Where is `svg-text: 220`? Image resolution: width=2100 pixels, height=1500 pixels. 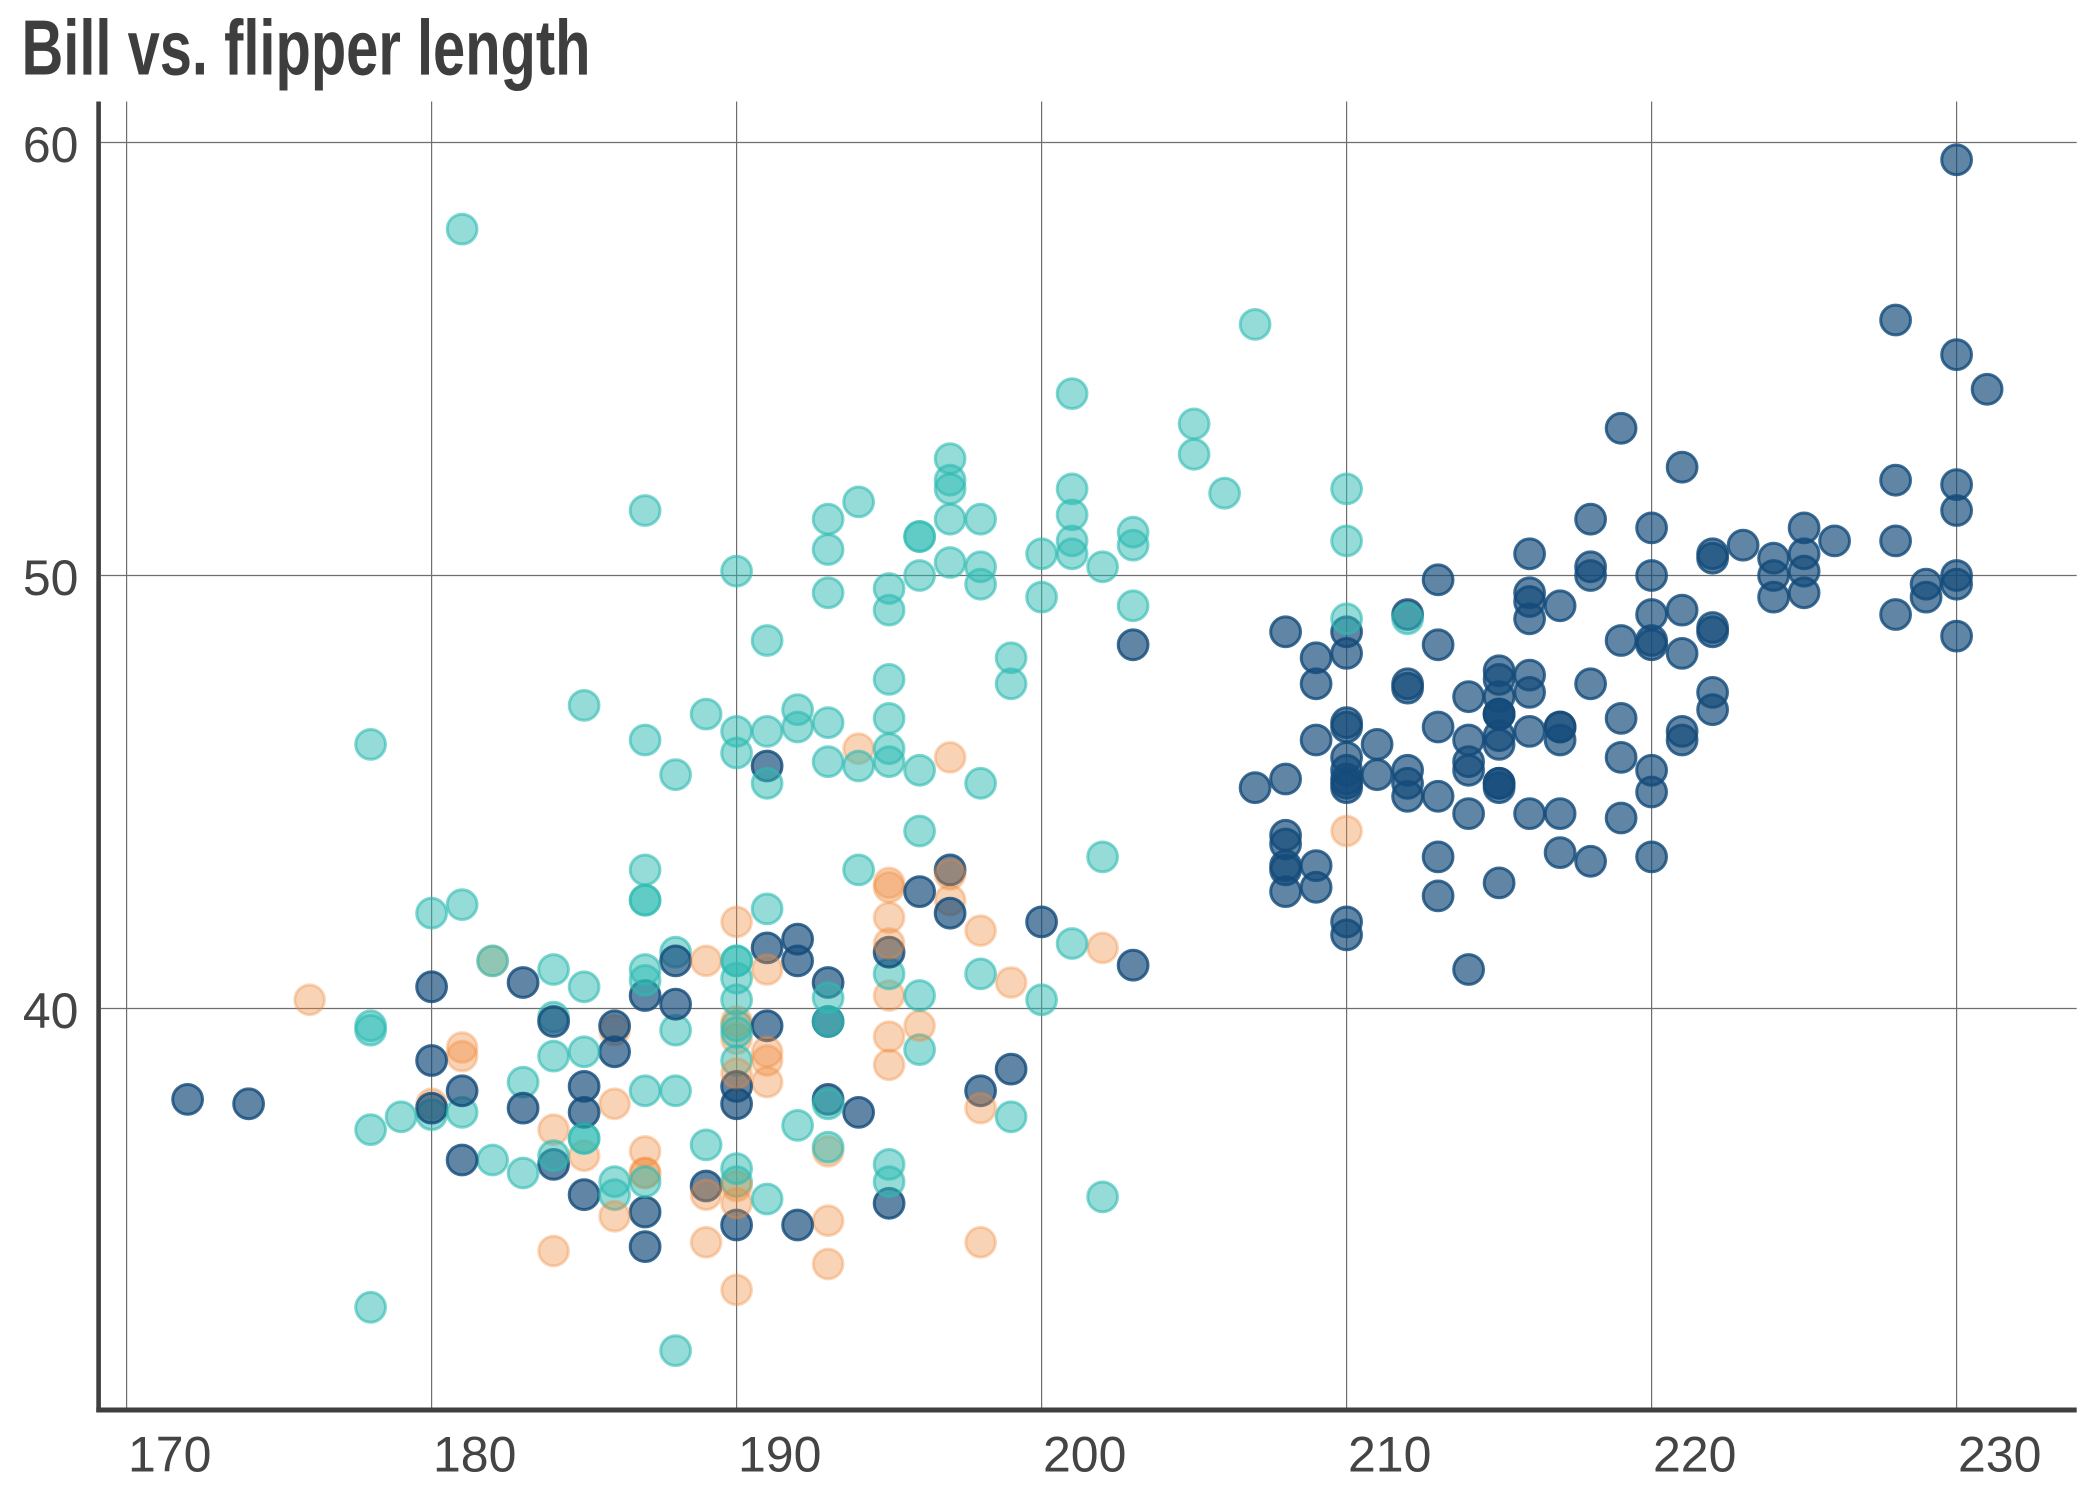 svg-text: 220 is located at coordinates (1694, 1455).